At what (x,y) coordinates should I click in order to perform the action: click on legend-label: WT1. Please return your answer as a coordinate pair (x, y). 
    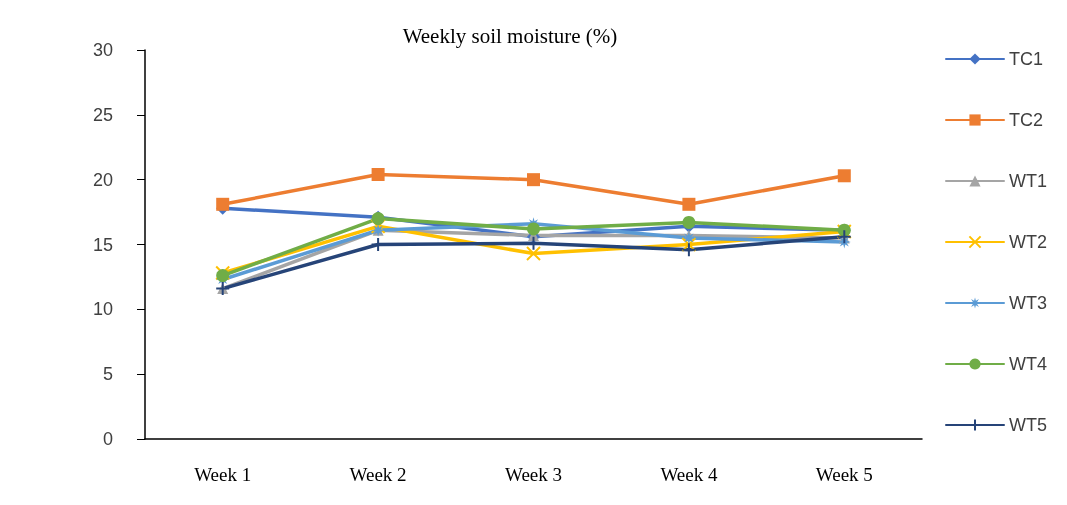
    Looking at the image, I should click on (1028, 181).